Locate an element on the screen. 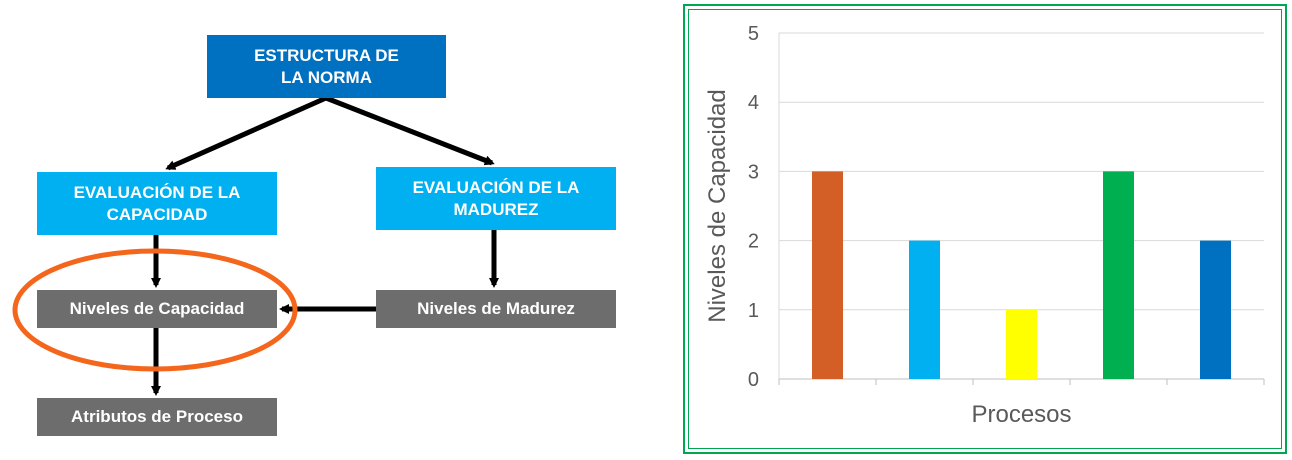 The height and width of the screenshot is (460, 1292). arrow-top-to-maturity is located at coordinates (410, 130).